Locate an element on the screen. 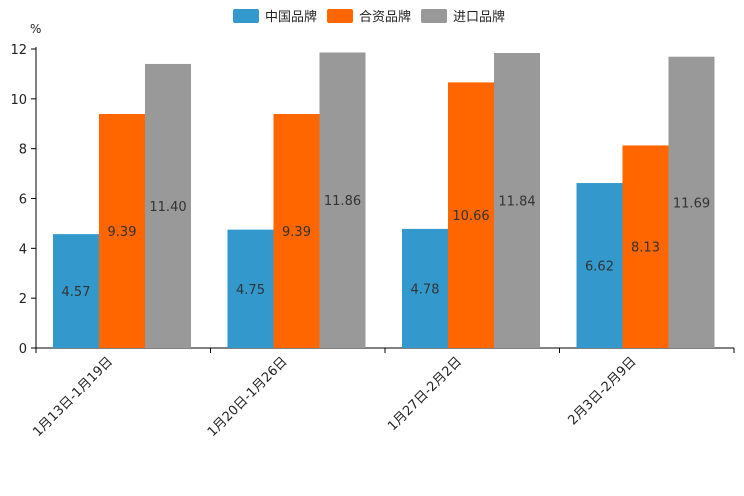  bar-value-label: 6.62 is located at coordinates (599, 267).